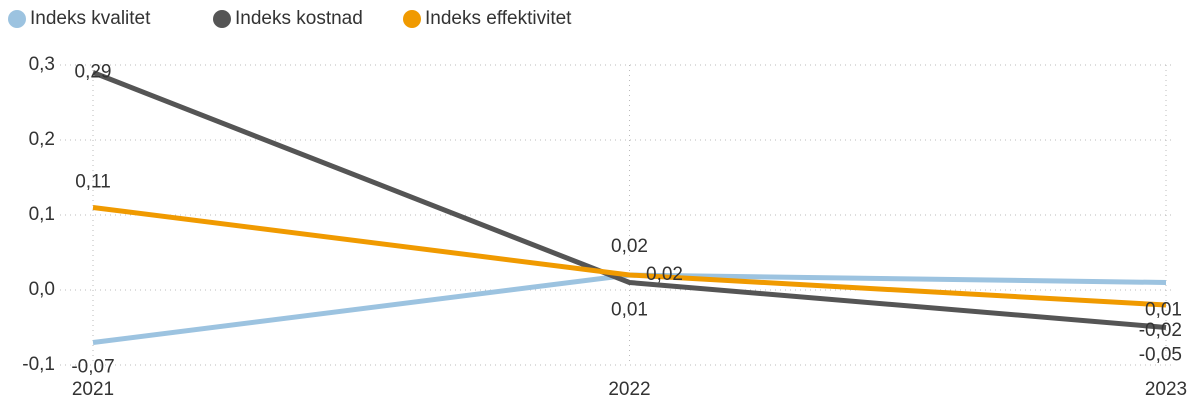 The height and width of the screenshot is (404, 1194). Describe the element at coordinates (629, 389) in the screenshot. I see `x-tick-label: 2022` at that location.